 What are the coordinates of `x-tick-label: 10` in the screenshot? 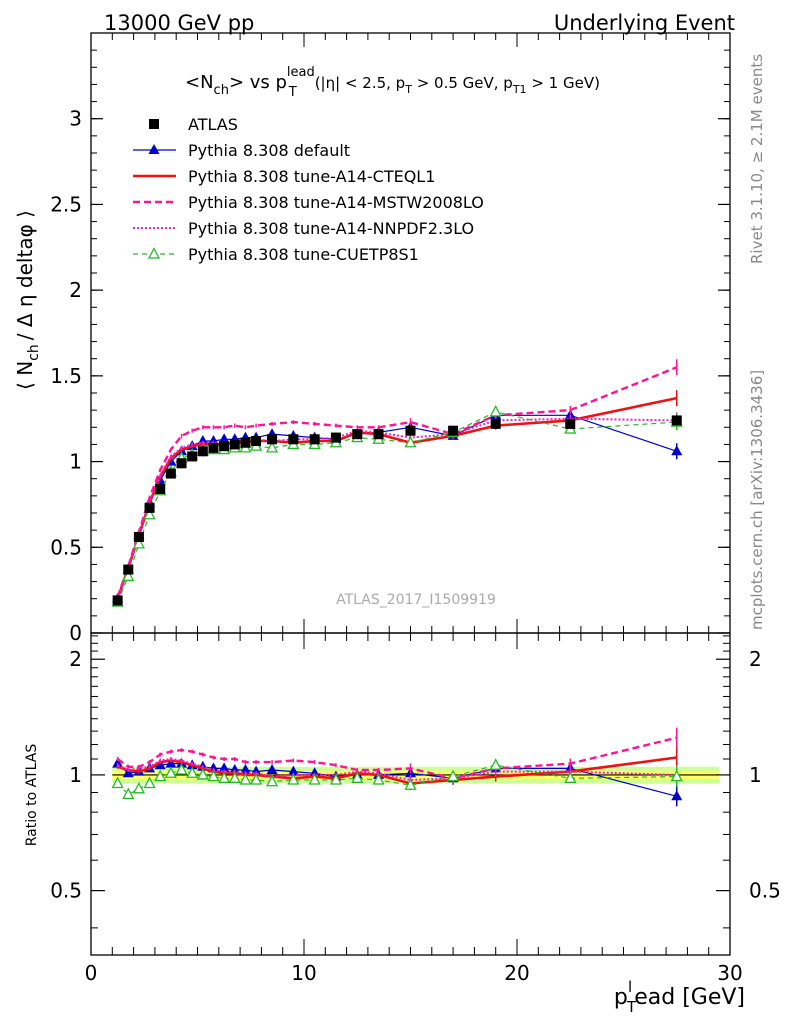 It's located at (303, 973).